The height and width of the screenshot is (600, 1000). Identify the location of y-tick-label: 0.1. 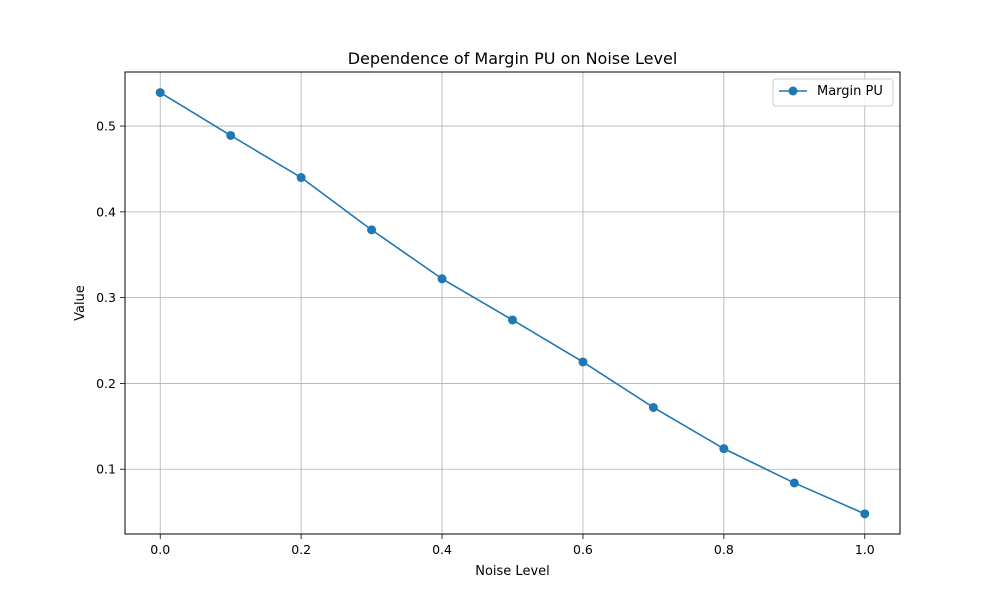
(106, 469).